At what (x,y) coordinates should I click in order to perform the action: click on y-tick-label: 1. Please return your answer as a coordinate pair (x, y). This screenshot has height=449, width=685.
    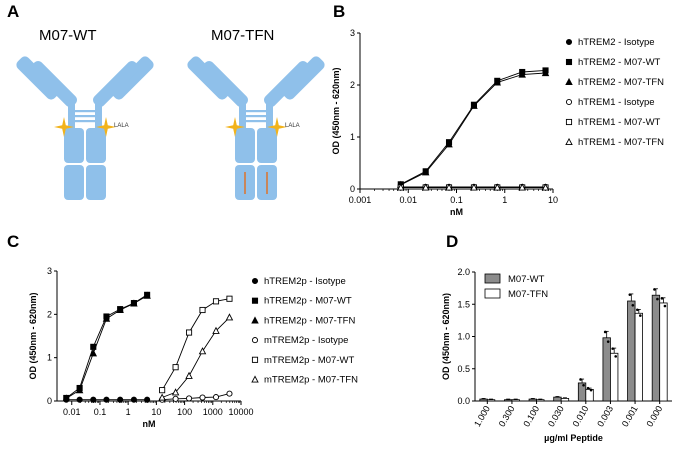
    Looking at the image, I should click on (49, 358).